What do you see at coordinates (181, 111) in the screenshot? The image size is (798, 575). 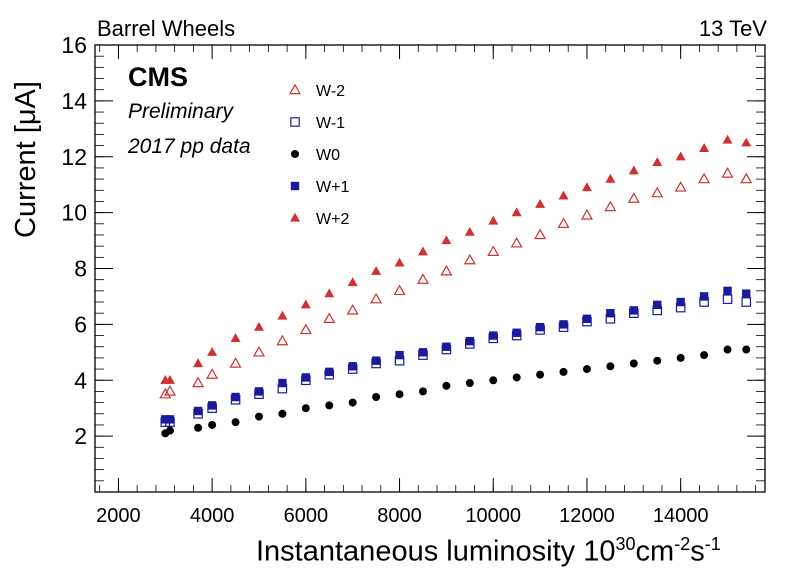 I see `status-label: Preliminary` at bounding box center [181, 111].